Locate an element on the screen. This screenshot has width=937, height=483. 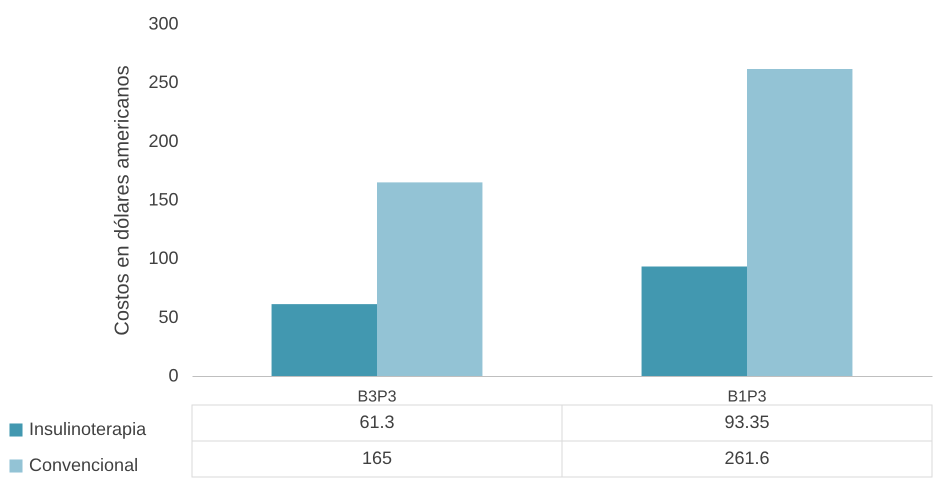
x-tick-label: B1P3 is located at coordinates (747, 397).